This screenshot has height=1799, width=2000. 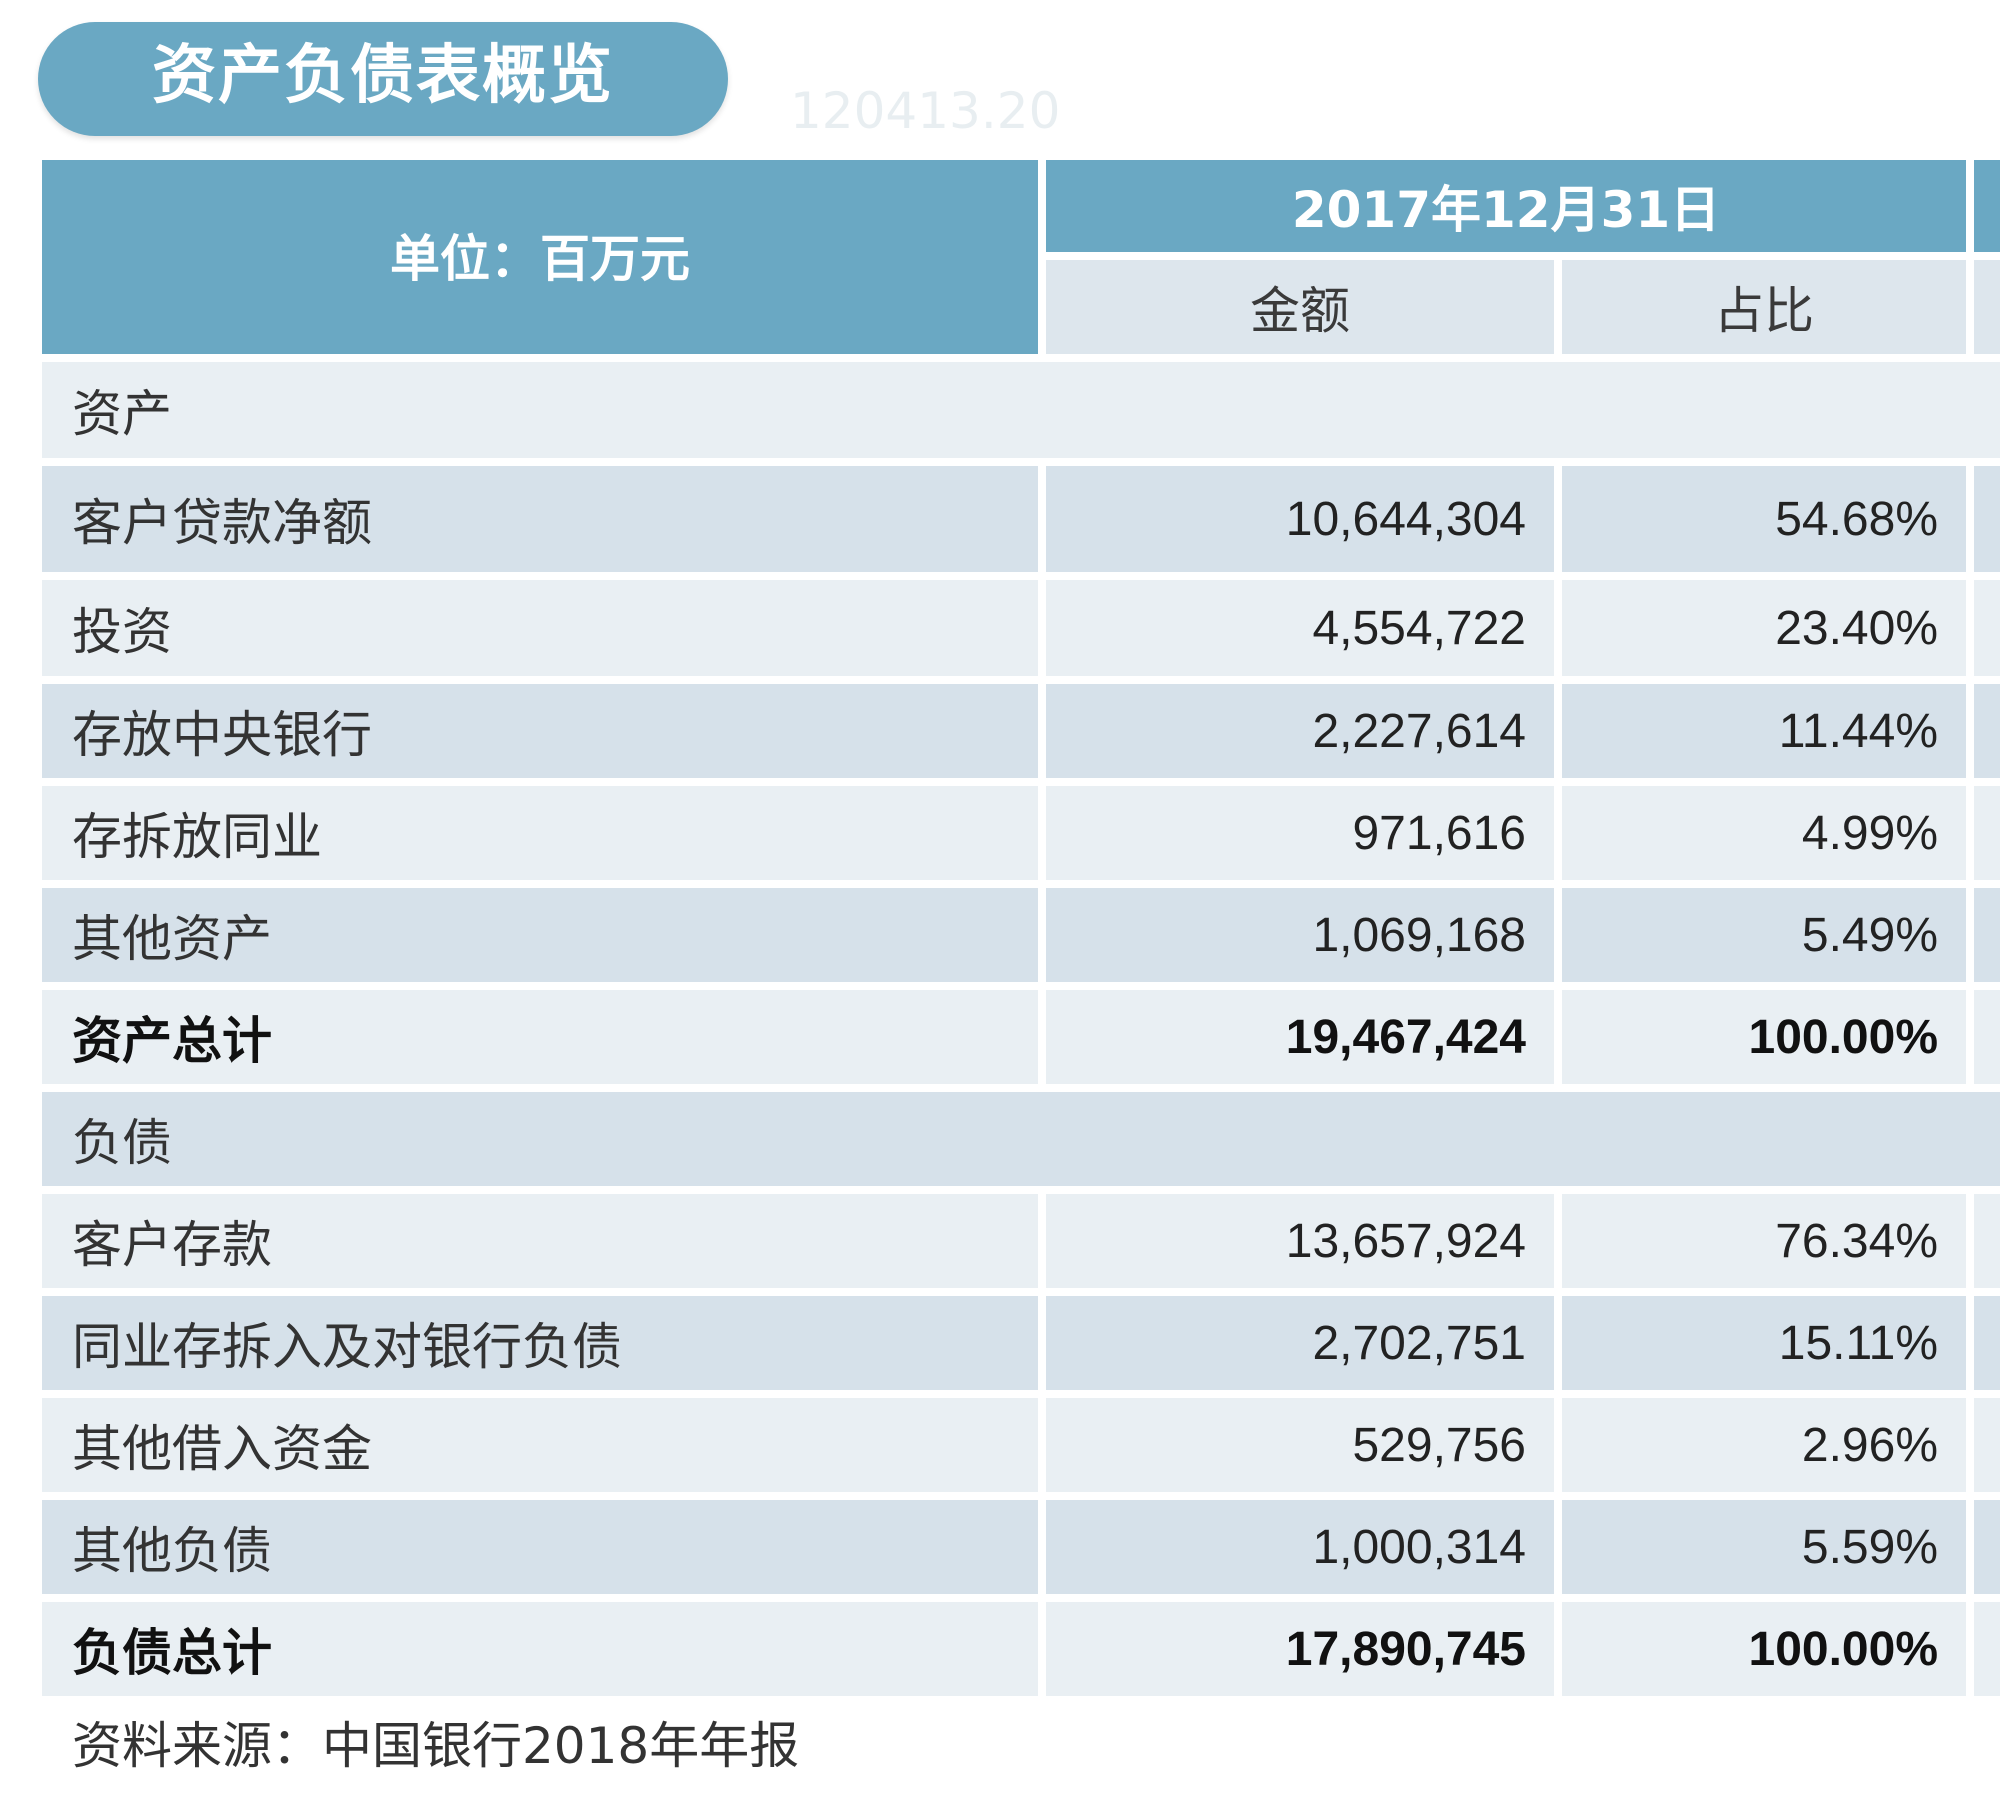 I want to click on table-row-amount: 2,702,751, so click(x=1300, y=1343).